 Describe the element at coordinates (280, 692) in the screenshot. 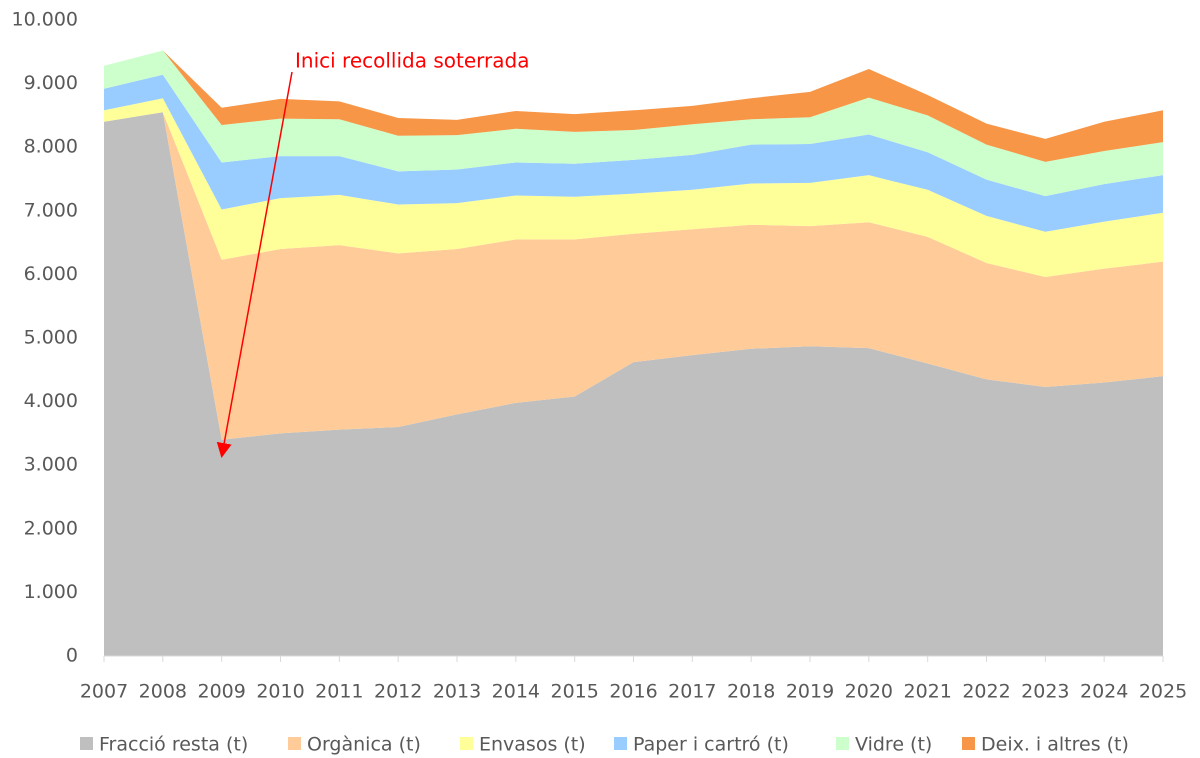

I see `x-tick-label: 2010` at that location.